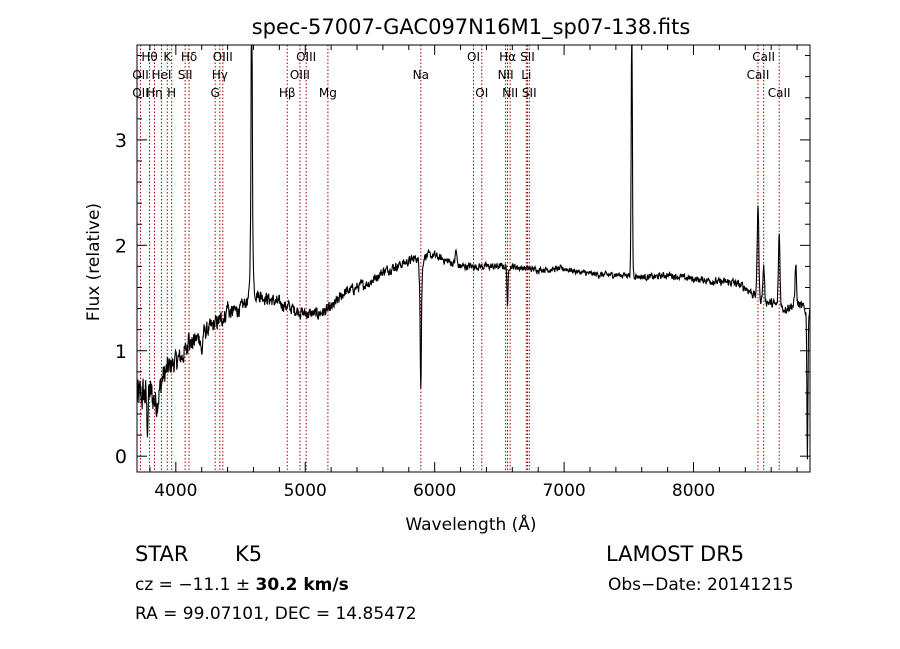 This screenshot has height=649, width=900. What do you see at coordinates (161, 75) in the screenshot?
I see `line-label: HeI` at bounding box center [161, 75].